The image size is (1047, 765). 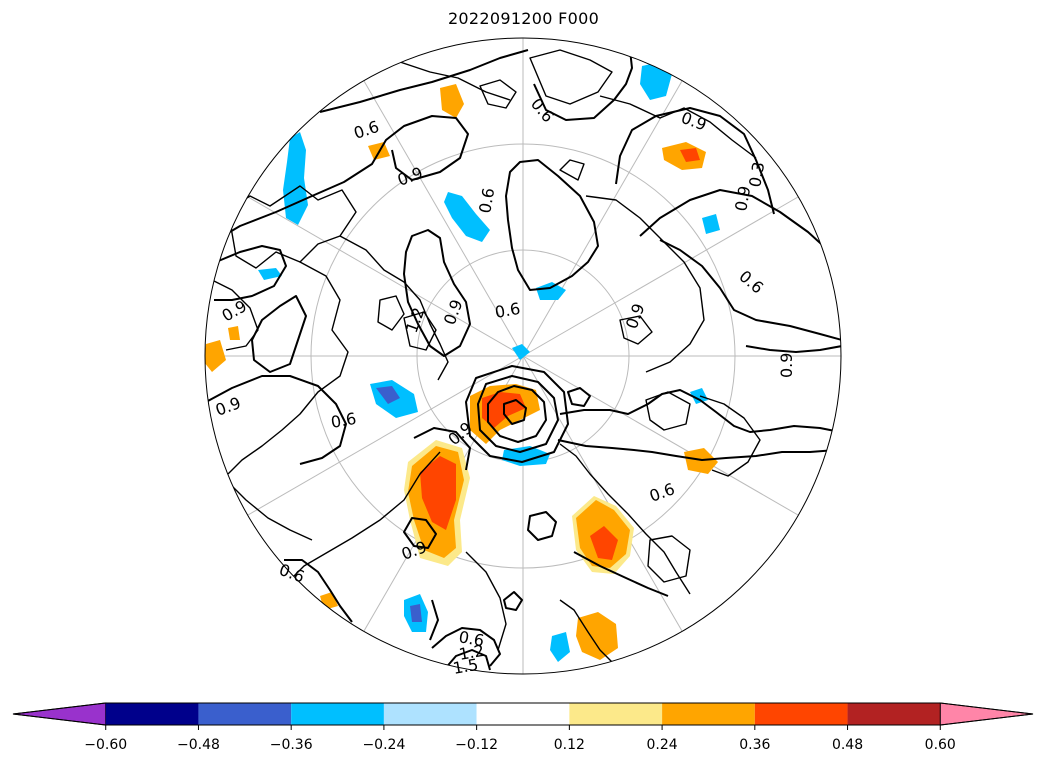 I want to click on colorbar-tick-label: 0.48, so click(x=847, y=745).